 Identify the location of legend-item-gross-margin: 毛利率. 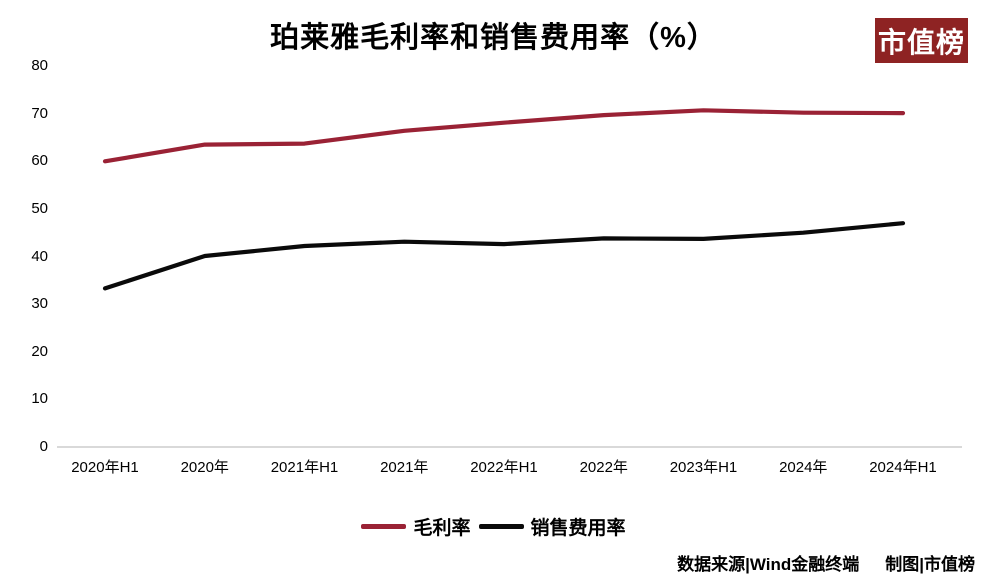
(416, 526).